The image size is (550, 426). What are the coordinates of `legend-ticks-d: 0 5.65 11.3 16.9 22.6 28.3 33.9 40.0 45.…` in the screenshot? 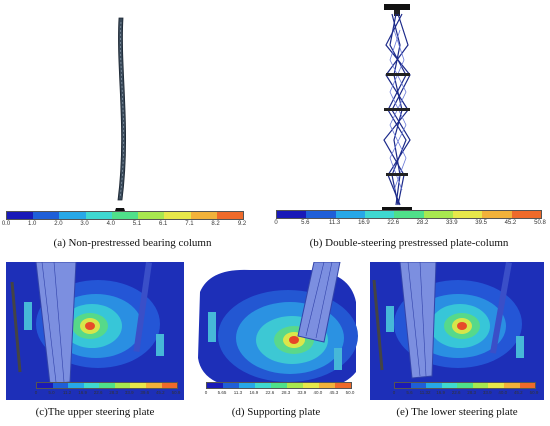 It's located at (279, 394).